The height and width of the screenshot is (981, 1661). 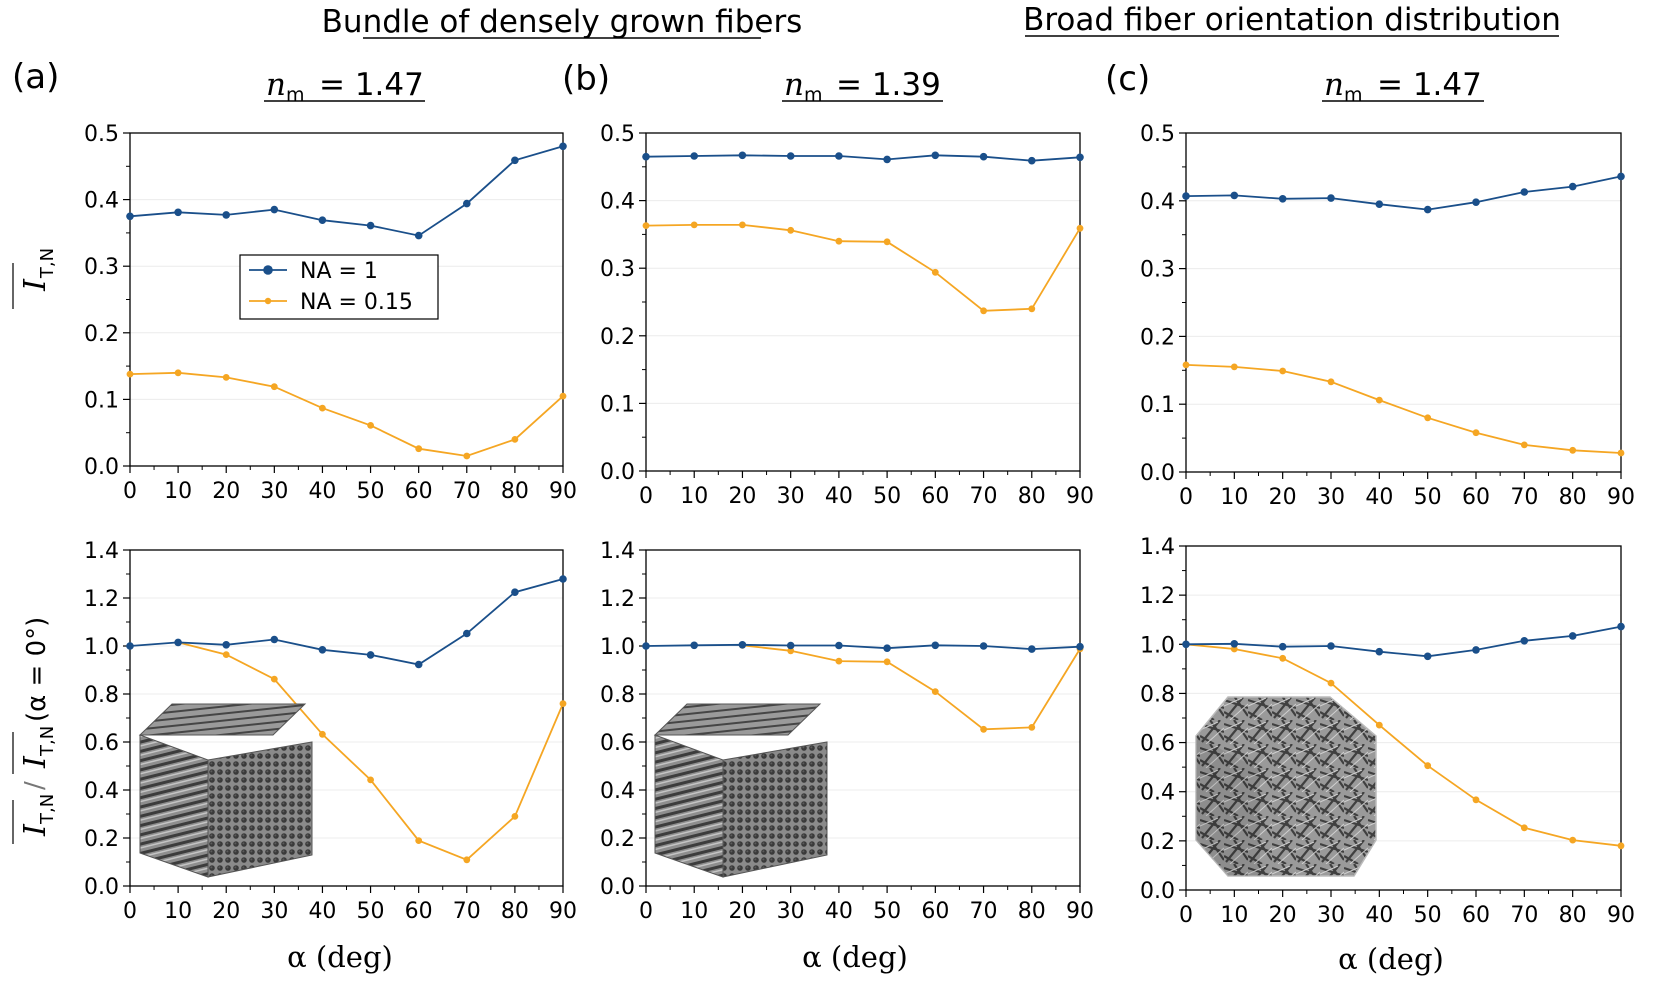 What do you see at coordinates (225, 790) in the screenshot?
I see `inset-cube-a` at bounding box center [225, 790].